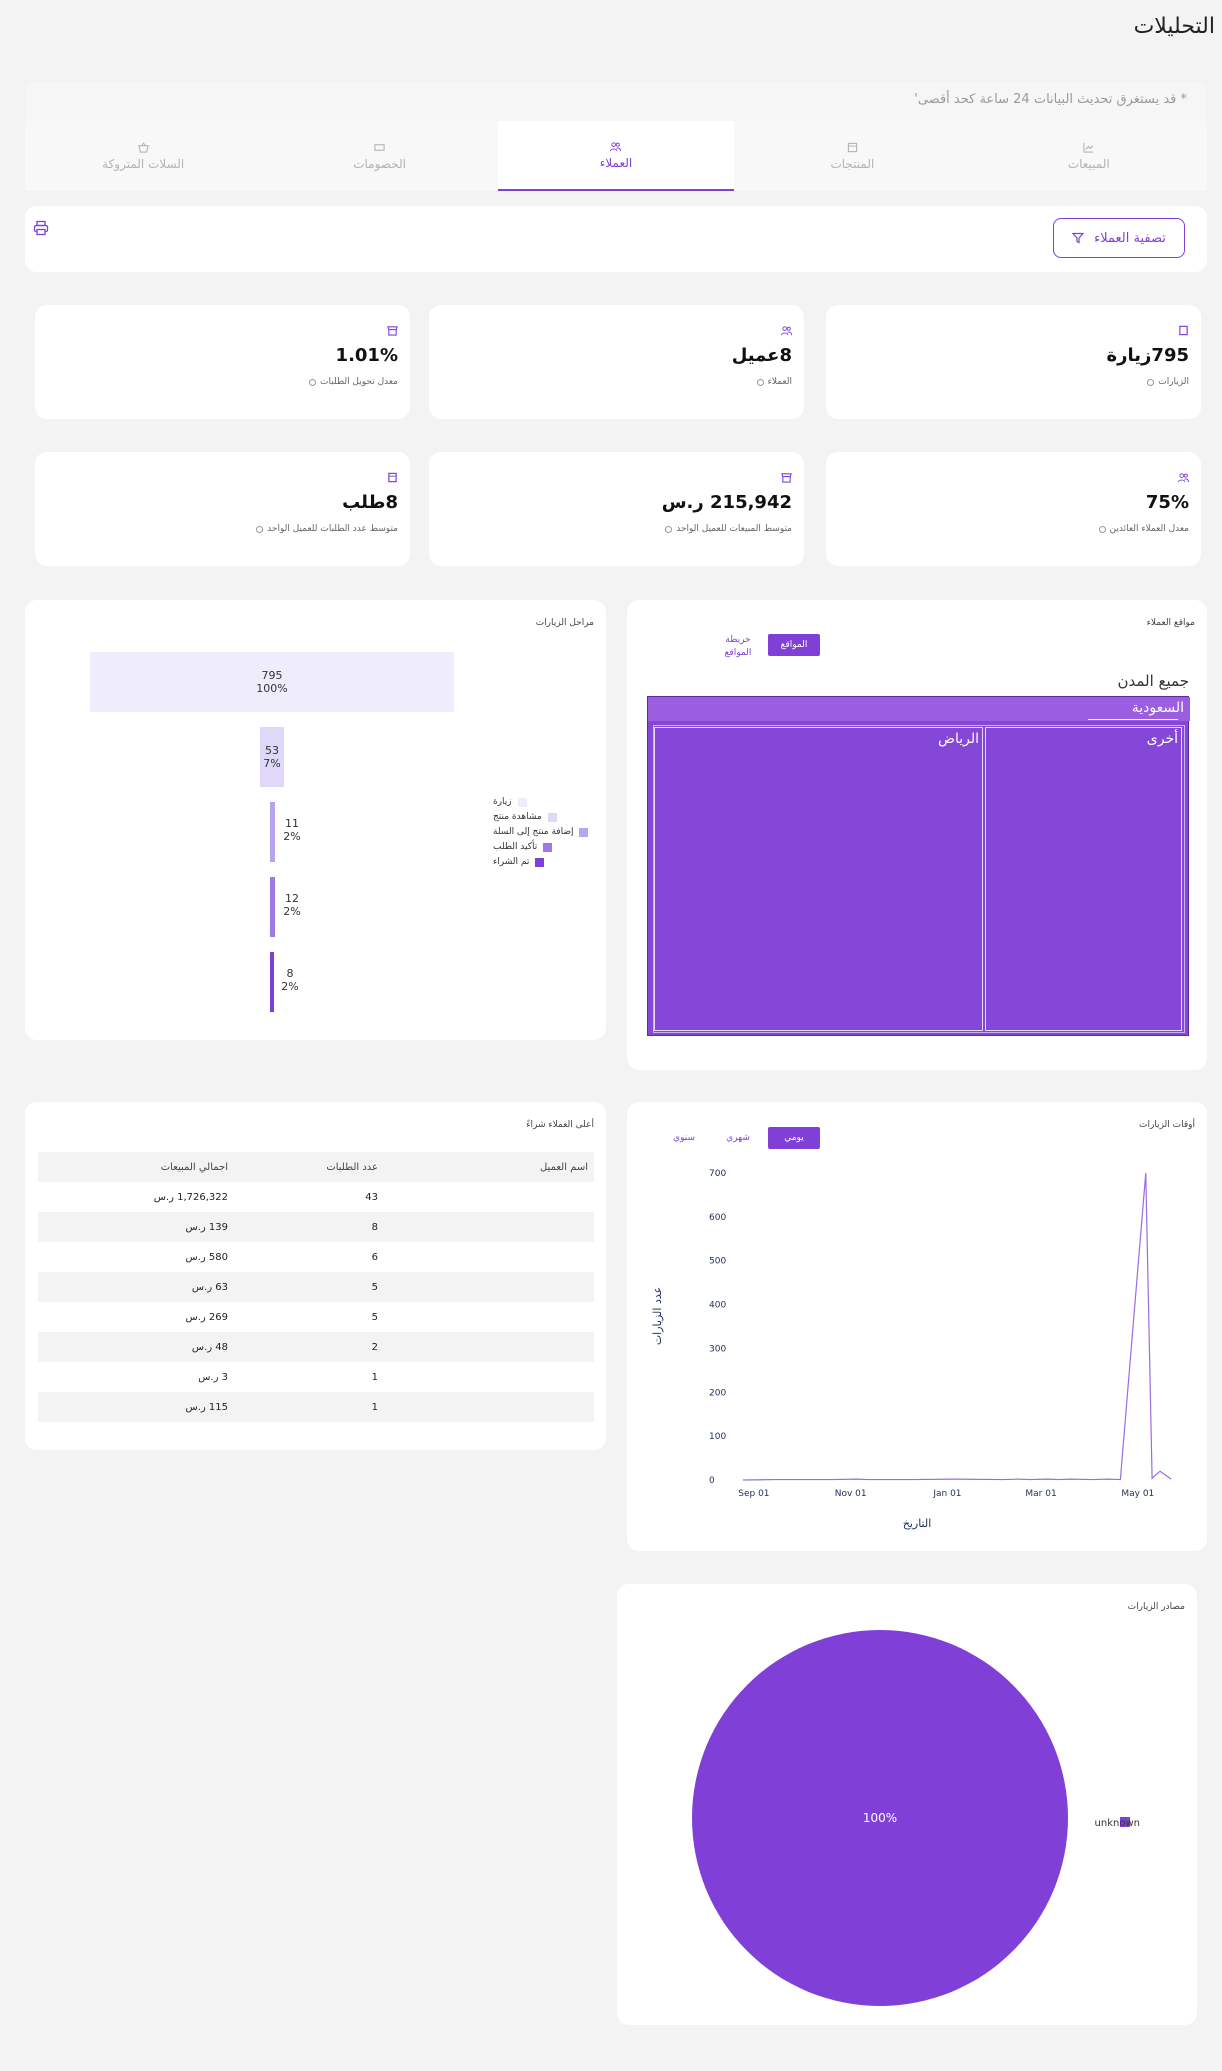 The width and height of the screenshot is (1222, 2071). Describe the element at coordinates (738, 1138) in the screenshot. I see `monthly-button: شهري` at that location.